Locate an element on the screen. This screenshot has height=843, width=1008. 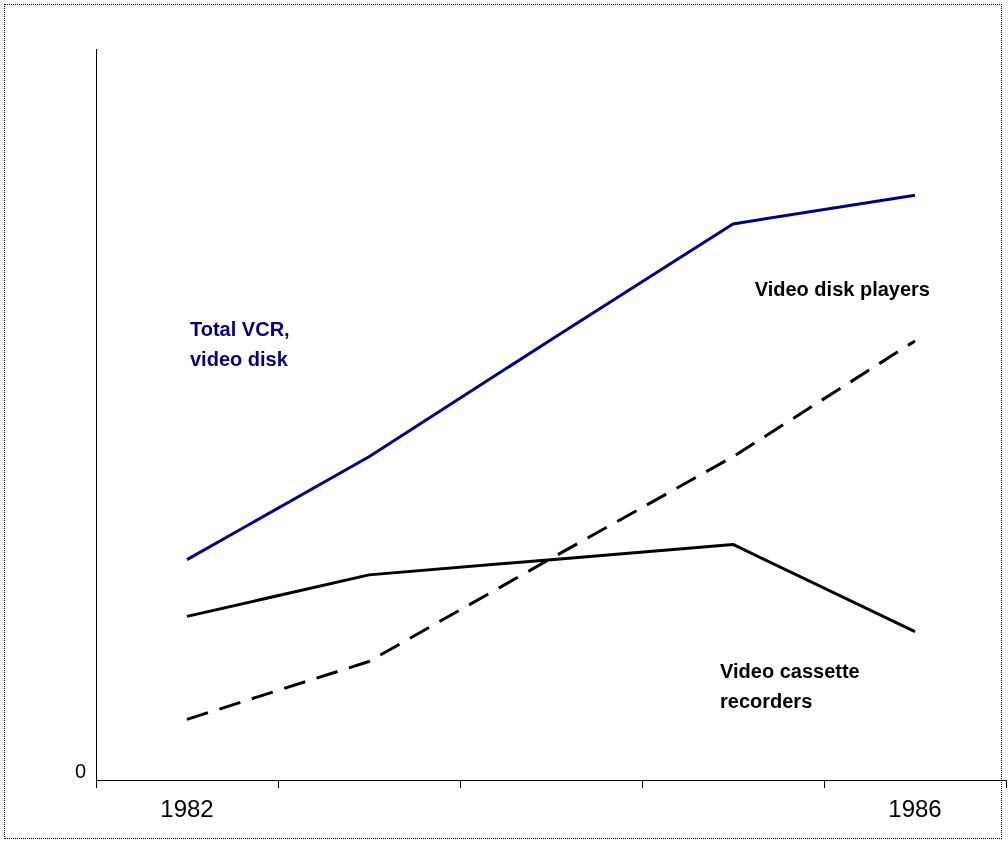
text: Video disk players is located at coordinates (842, 288).